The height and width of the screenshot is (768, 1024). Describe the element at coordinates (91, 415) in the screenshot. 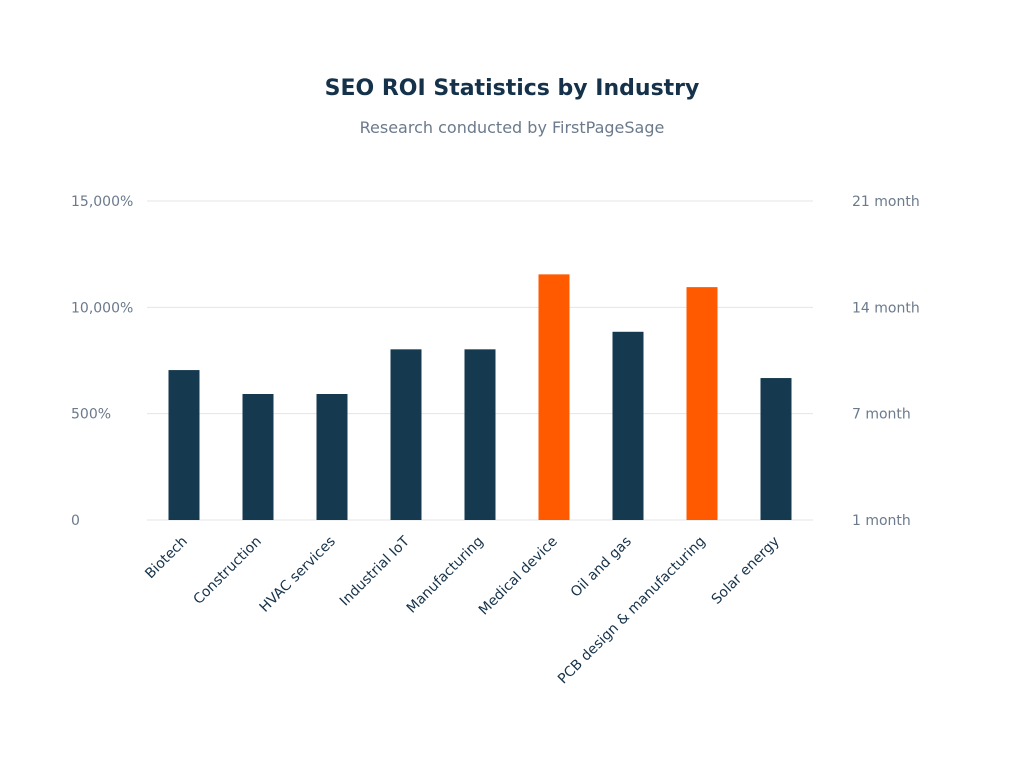

I see `y-left-tick-label: 500%` at that location.